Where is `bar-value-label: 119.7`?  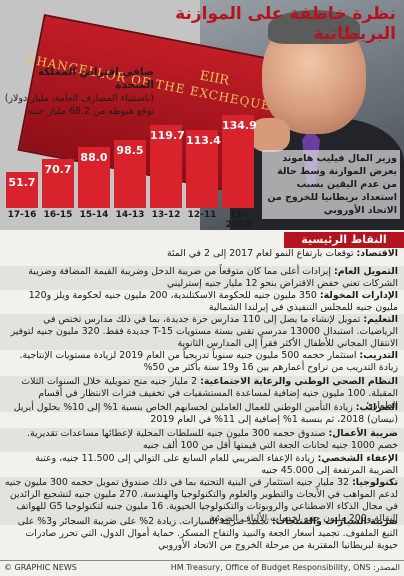 bar-value-label: 119.7 is located at coordinates (167, 136).